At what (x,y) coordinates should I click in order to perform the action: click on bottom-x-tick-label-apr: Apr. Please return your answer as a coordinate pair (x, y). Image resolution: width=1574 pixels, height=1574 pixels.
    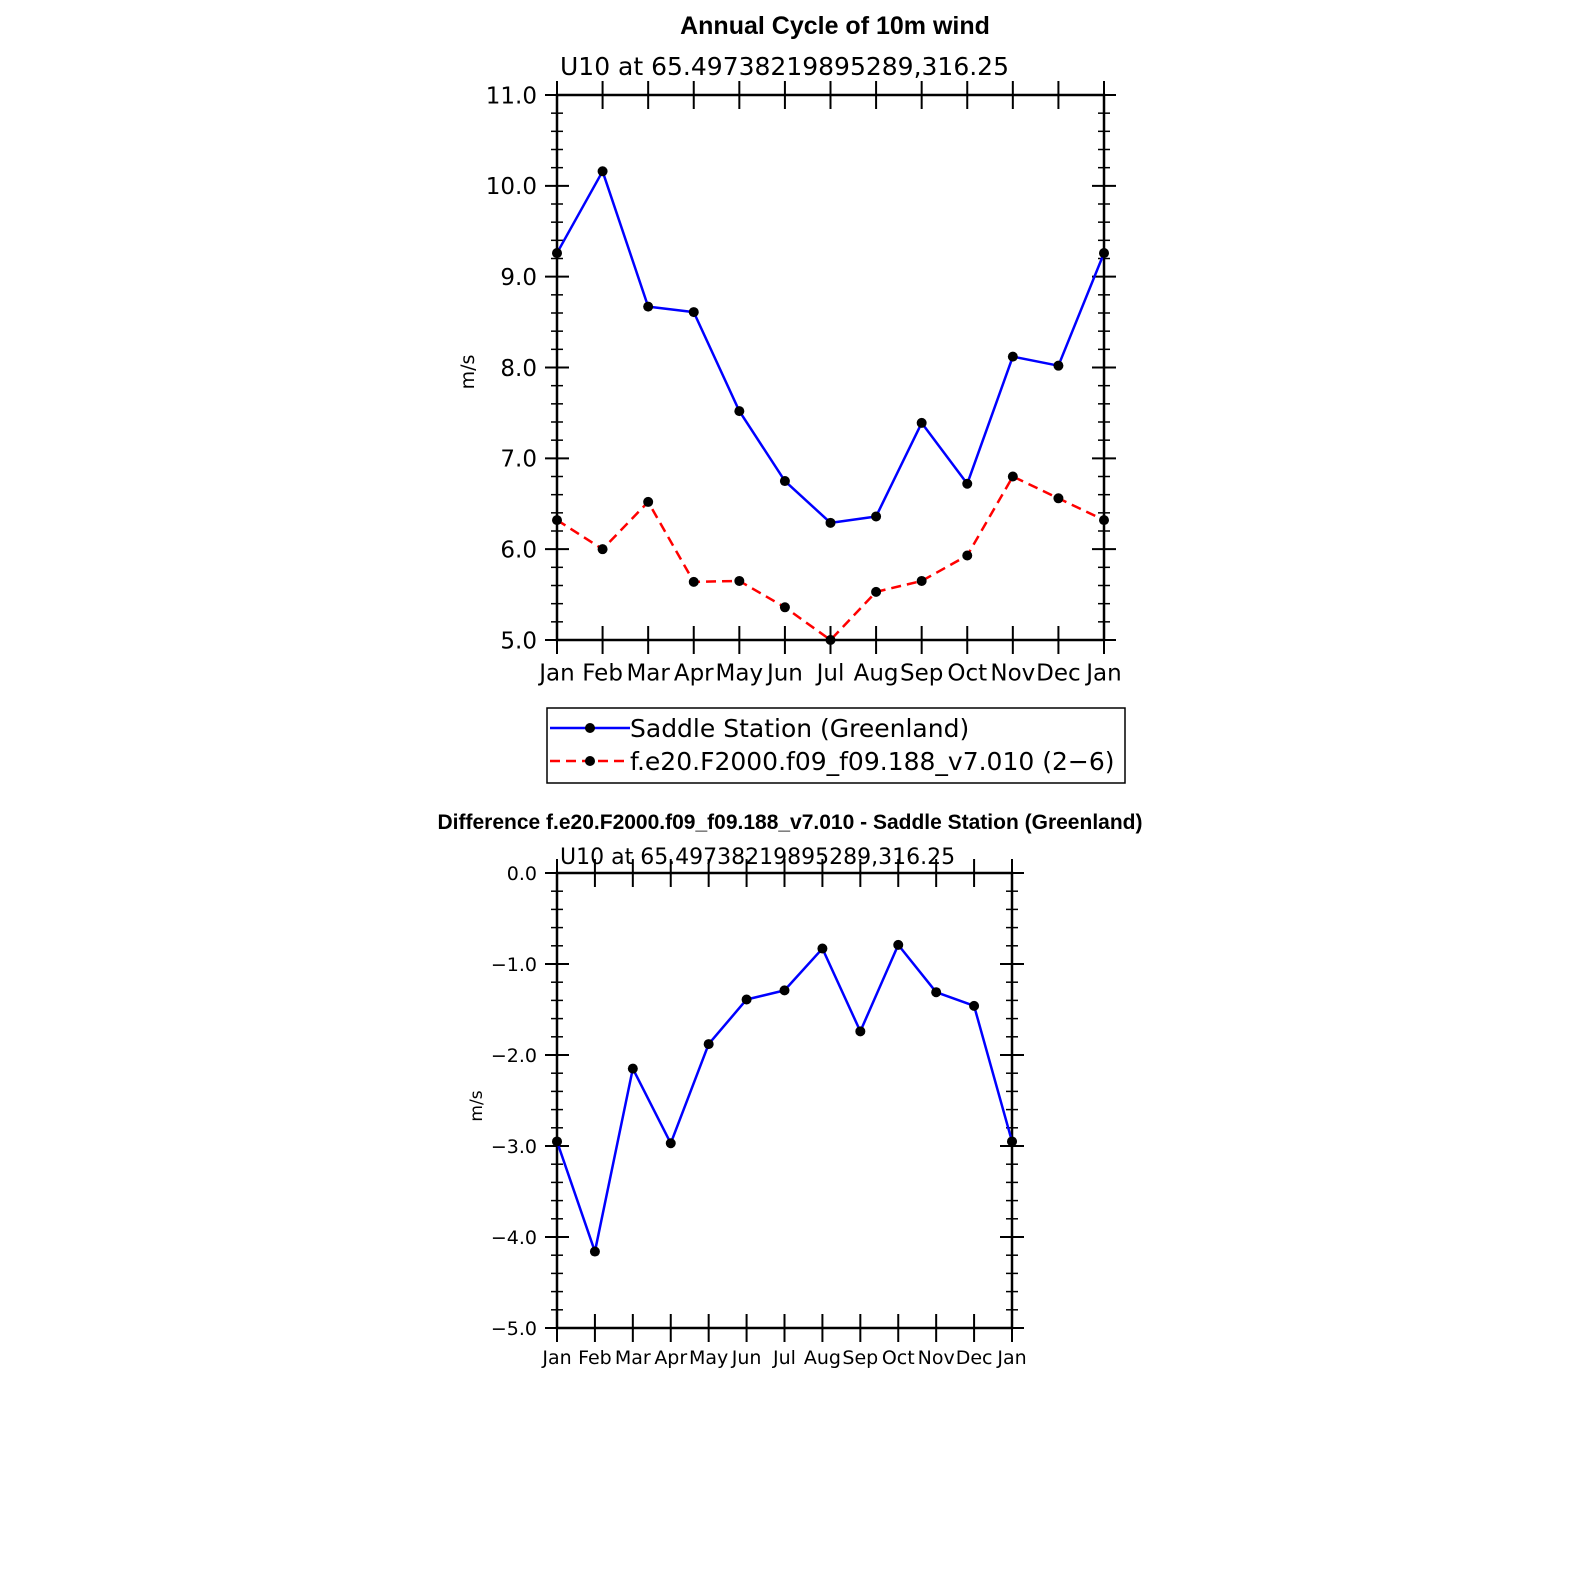
    Looking at the image, I should click on (670, 1358).